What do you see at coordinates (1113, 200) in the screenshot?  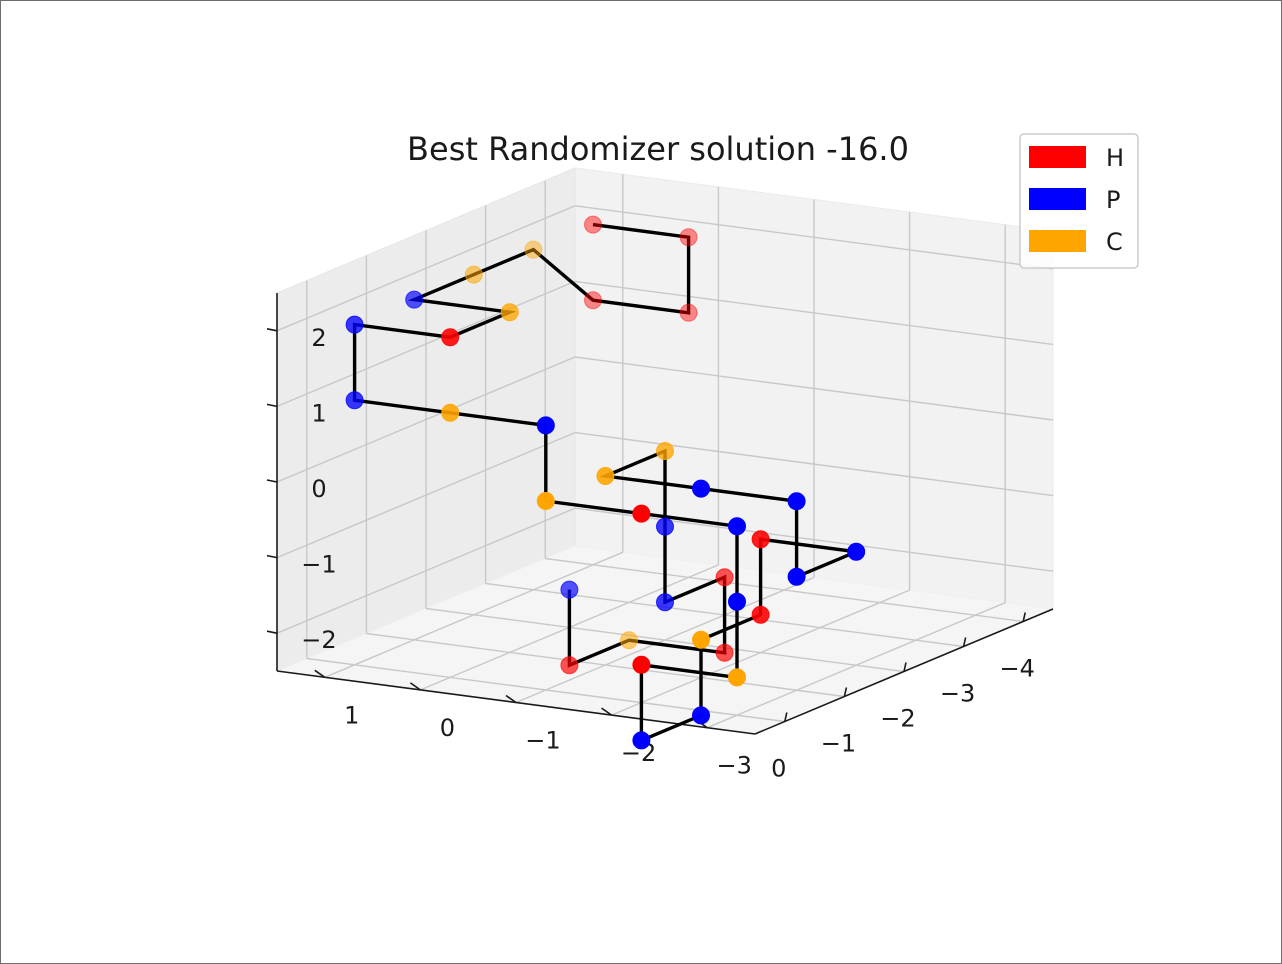 I see `legend-label-p: P` at bounding box center [1113, 200].